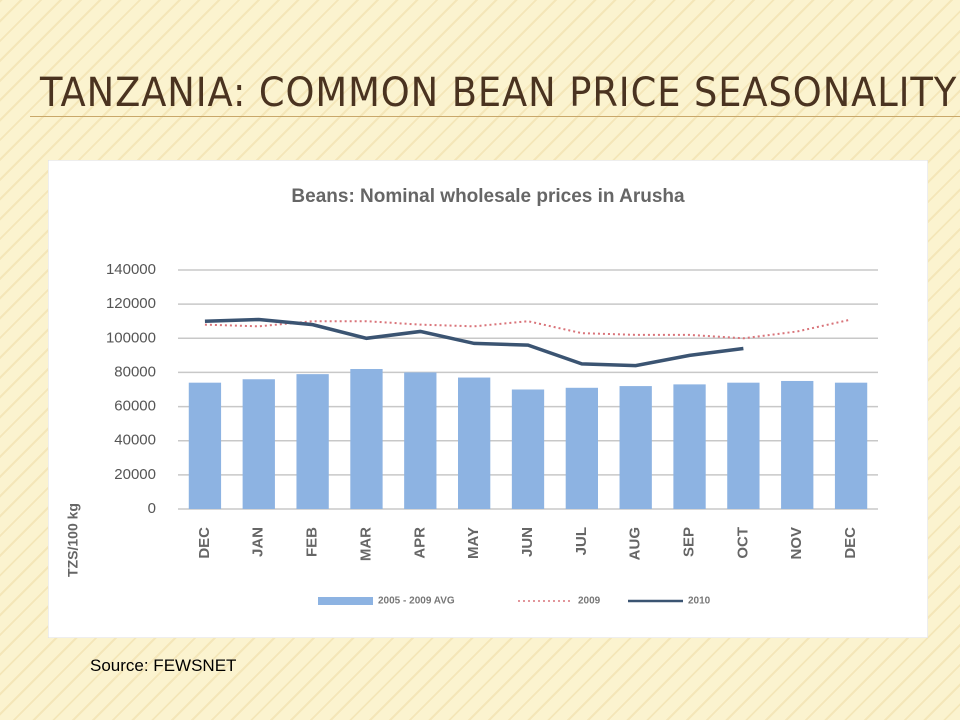 The image size is (960, 720). I want to click on source: Source: FEWSNET, so click(163, 665).